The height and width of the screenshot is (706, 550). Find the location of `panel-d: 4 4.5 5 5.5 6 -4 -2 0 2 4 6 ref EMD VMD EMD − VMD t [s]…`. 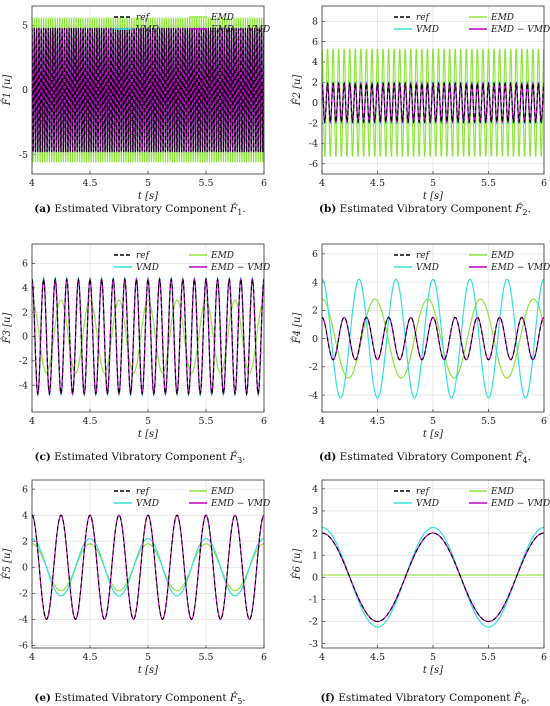

panel-d: 4 4.5 5 5.5 6 -4 -2 0 2 4 6 ref EMD VMD EMD − VMD t [s]… is located at coordinates (420, 354).